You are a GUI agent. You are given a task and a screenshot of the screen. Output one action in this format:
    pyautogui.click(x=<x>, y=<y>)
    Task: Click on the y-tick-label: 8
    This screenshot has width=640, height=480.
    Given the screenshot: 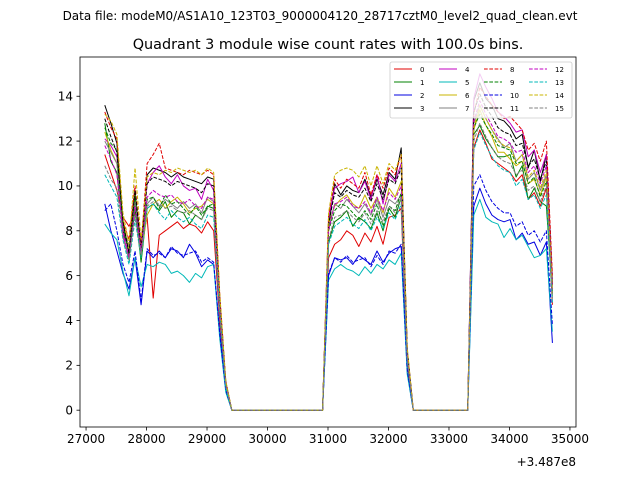 What is the action you would take?
    pyautogui.click(x=69, y=231)
    